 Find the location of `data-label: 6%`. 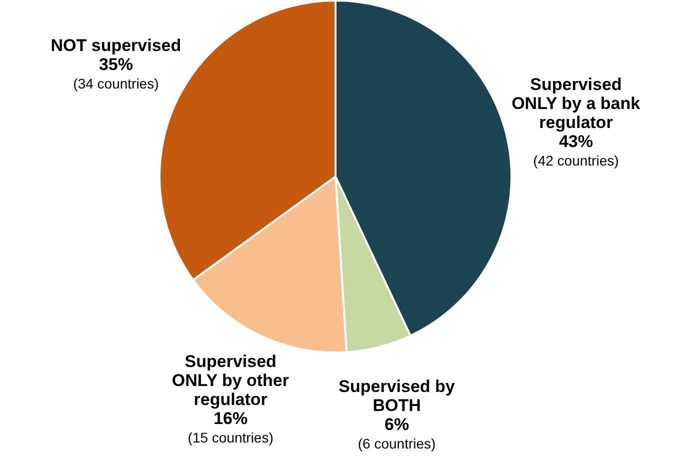

data-label: 6% is located at coordinates (397, 424).